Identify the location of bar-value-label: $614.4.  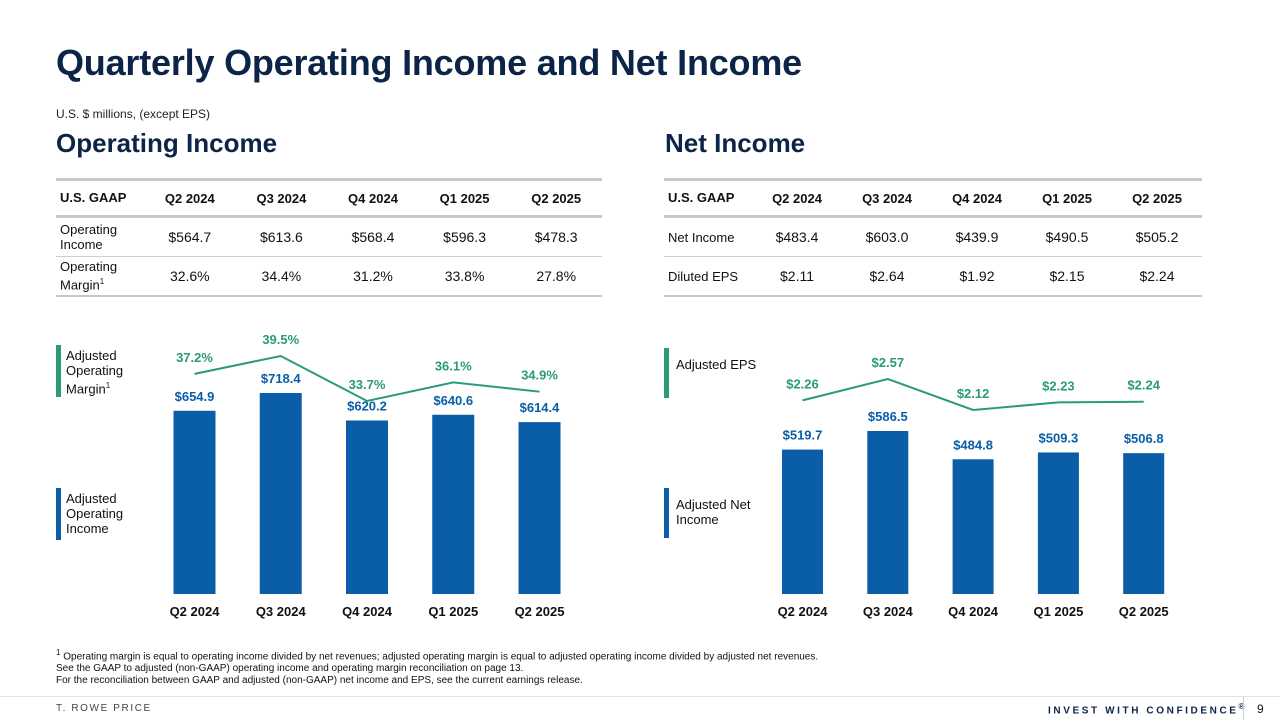
(540, 407).